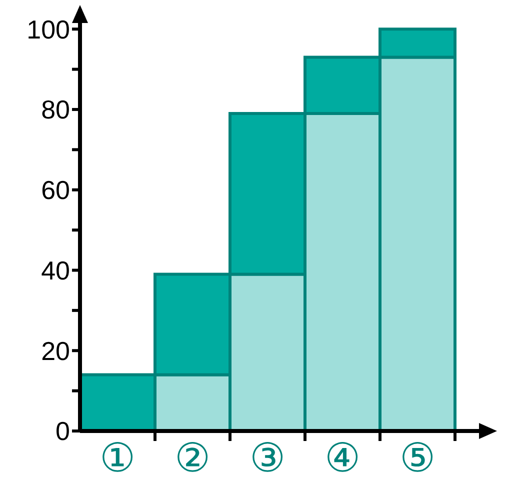  I want to click on y-tick-label: 80, so click(55, 109).